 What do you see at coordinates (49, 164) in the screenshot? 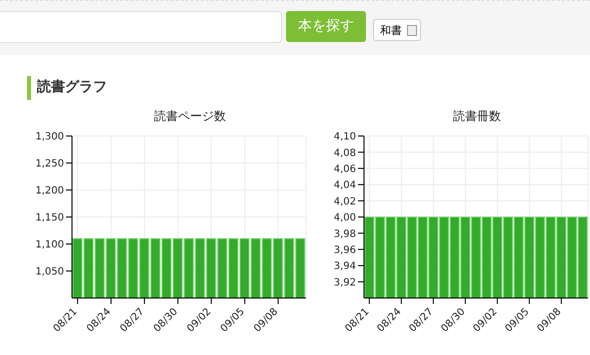
I see `y-tick-label: 1,250` at bounding box center [49, 164].